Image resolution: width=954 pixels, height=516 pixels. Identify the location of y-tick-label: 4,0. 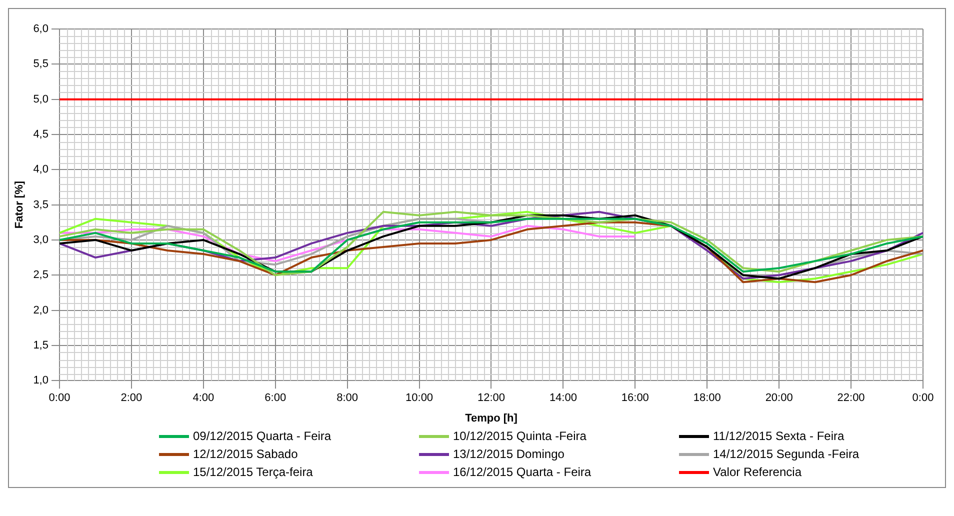
(40, 170).